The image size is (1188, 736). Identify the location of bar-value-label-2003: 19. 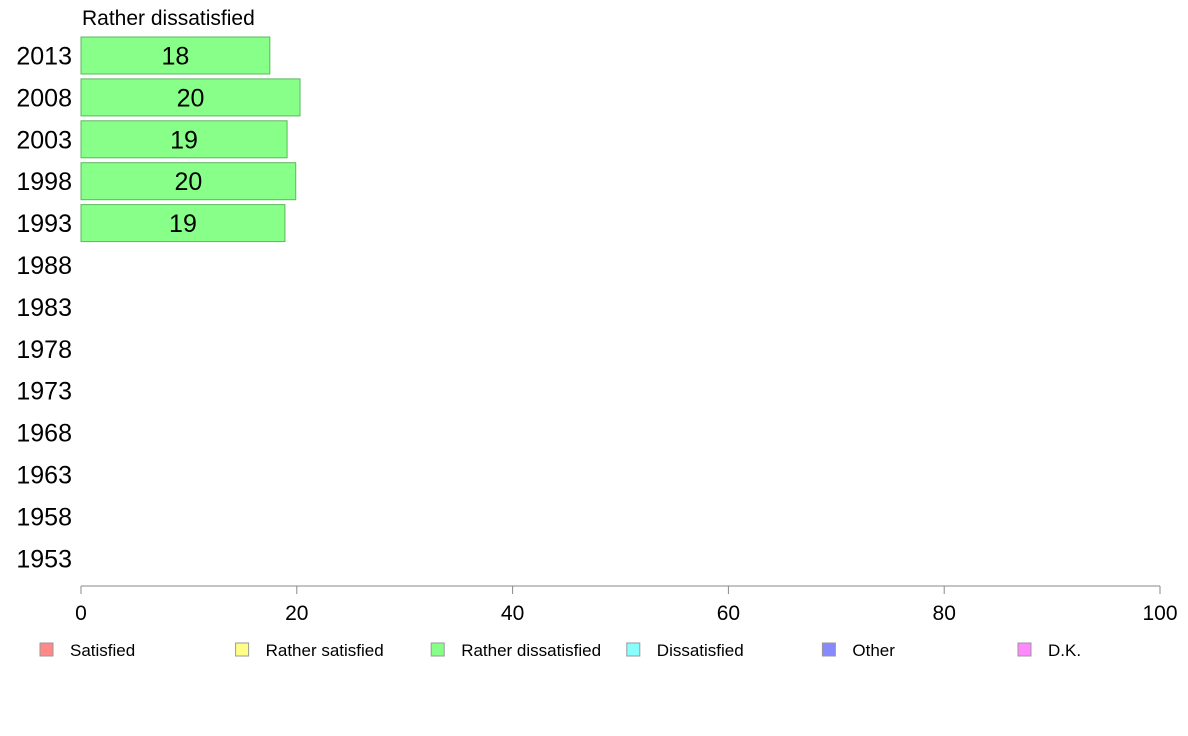
(184, 140).